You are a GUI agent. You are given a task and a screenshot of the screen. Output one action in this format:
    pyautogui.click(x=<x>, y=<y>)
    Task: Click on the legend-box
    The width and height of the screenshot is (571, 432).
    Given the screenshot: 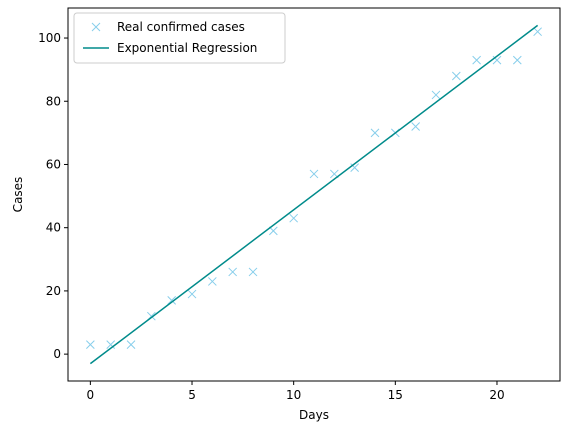 What is the action you would take?
    pyautogui.click(x=179, y=38)
    